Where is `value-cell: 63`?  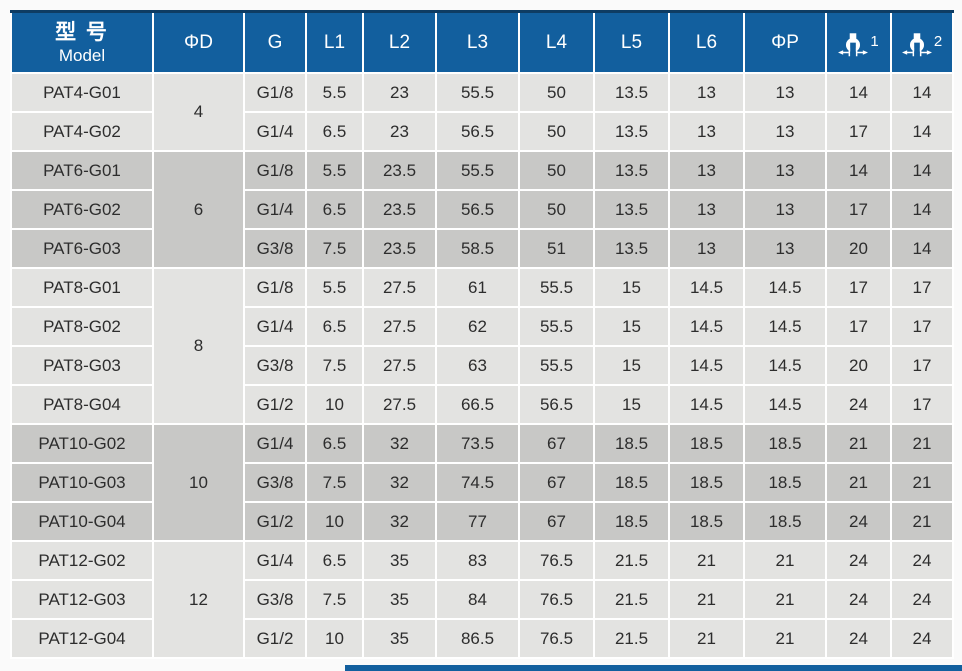 value-cell: 63 is located at coordinates (477, 365).